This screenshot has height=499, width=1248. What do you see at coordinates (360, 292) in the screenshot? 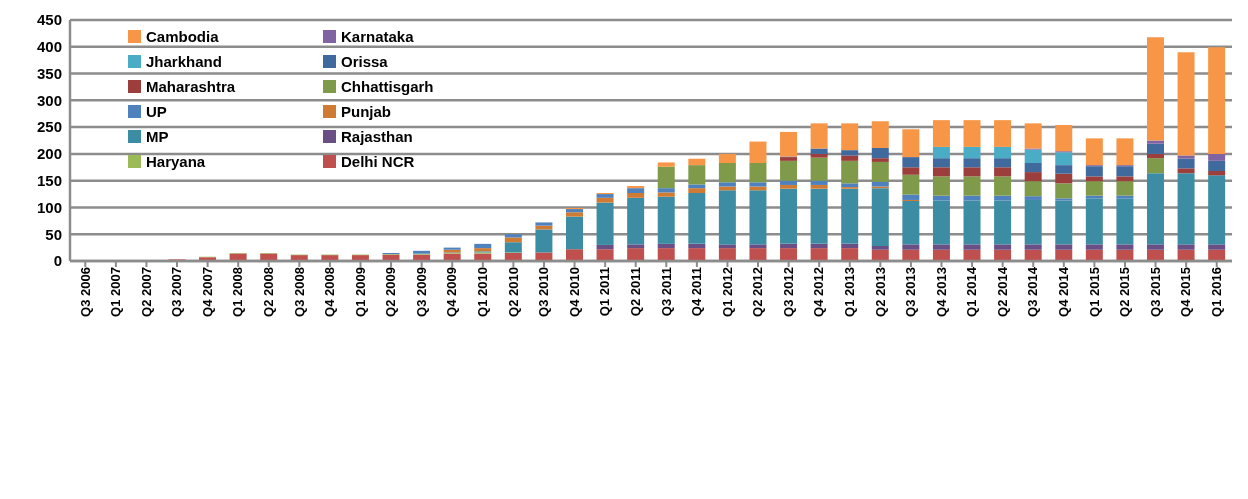
I see `x-tick-label: Q1 2009` at bounding box center [360, 292].